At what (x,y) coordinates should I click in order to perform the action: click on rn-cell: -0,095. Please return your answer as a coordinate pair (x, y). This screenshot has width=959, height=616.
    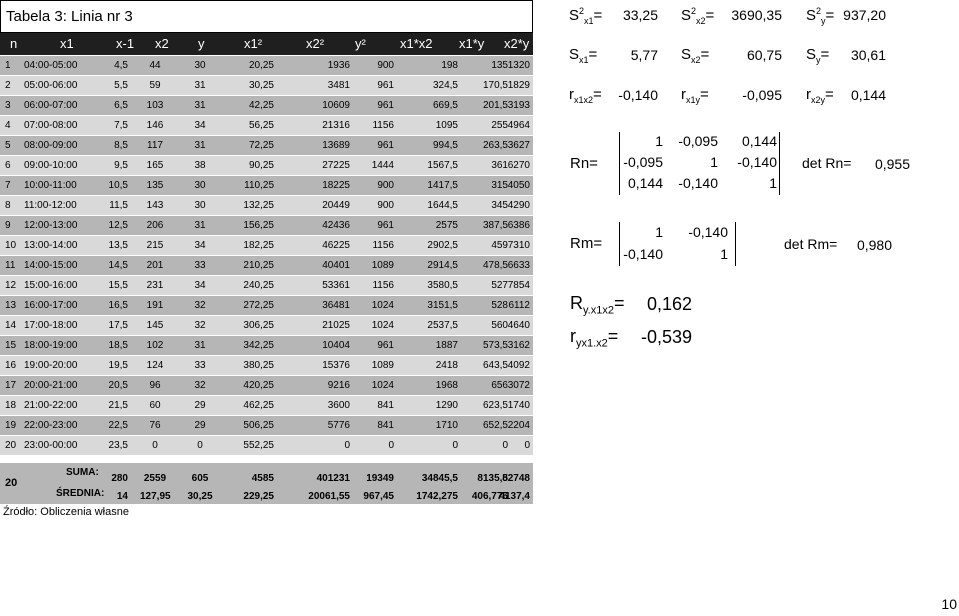
    Looking at the image, I should click on (643, 162).